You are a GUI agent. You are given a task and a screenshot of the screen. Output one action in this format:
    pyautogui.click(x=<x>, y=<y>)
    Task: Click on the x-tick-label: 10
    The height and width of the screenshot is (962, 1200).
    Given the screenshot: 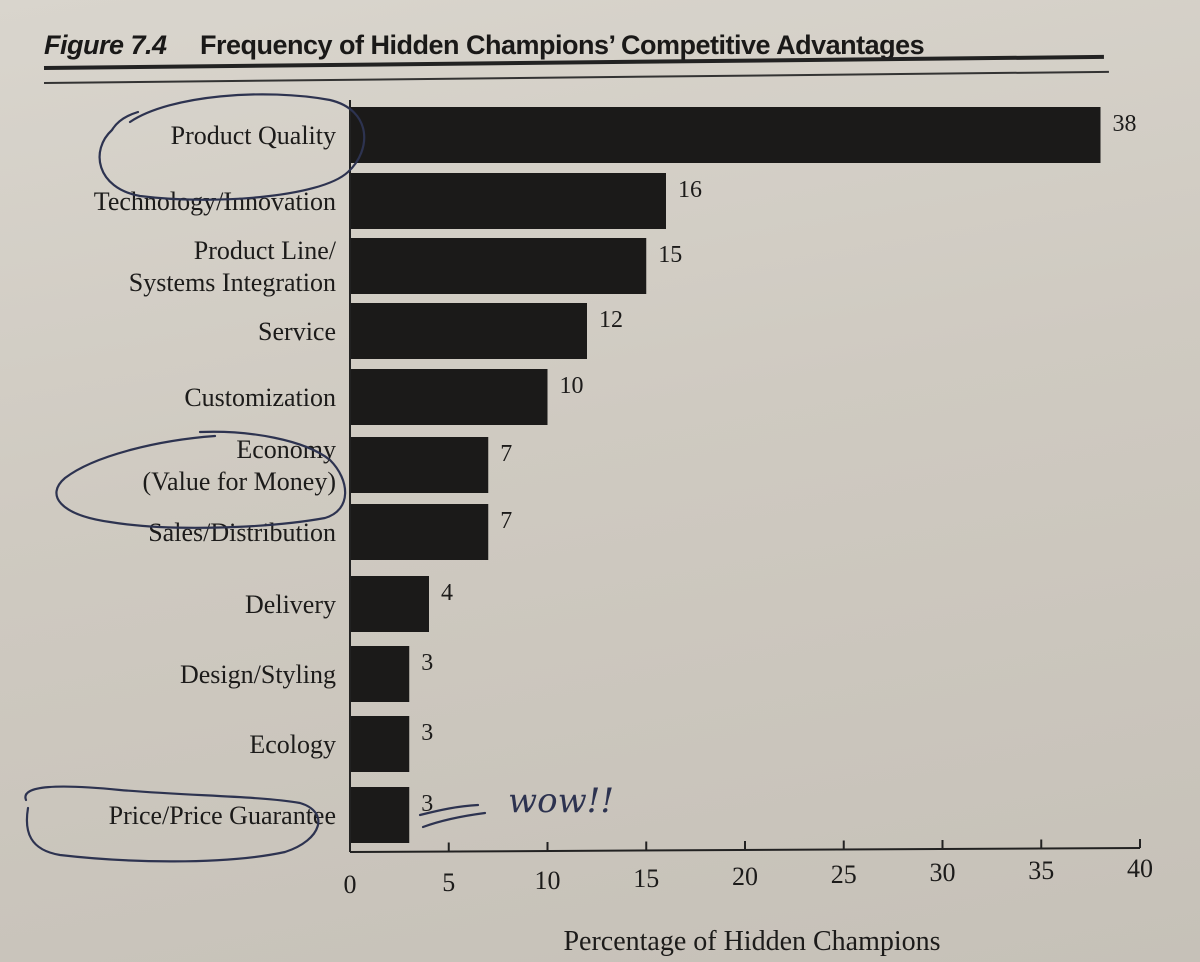 What is the action you would take?
    pyautogui.click(x=548, y=880)
    